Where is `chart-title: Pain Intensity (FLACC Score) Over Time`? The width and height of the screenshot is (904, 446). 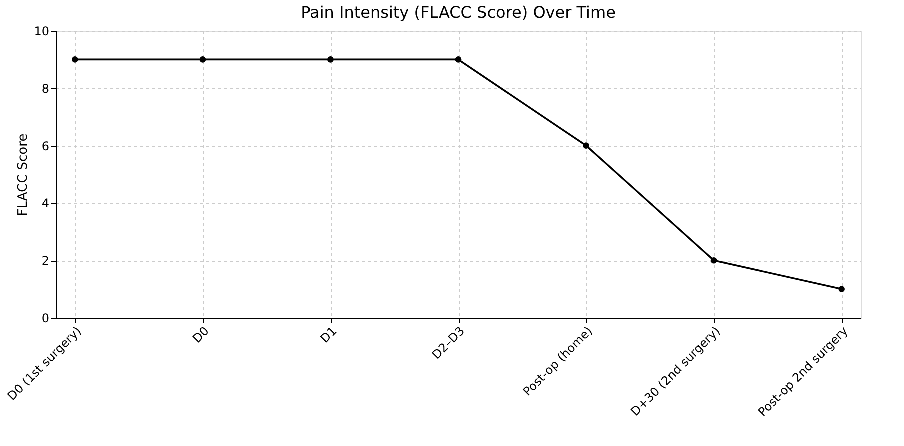 chart-title: Pain Intensity (FLACC Score) Over Time is located at coordinates (458, 12).